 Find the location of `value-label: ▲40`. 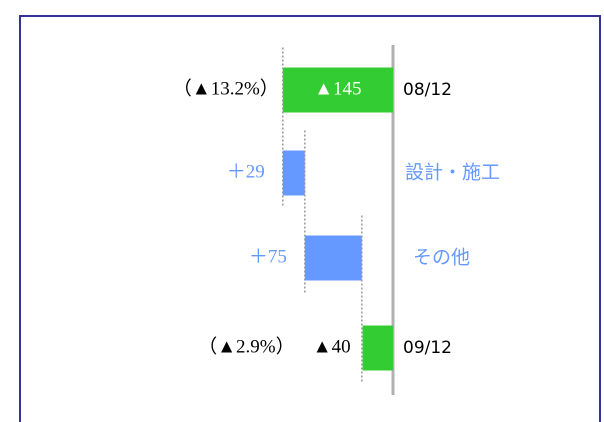

value-label: ▲40 is located at coordinates (332, 346).